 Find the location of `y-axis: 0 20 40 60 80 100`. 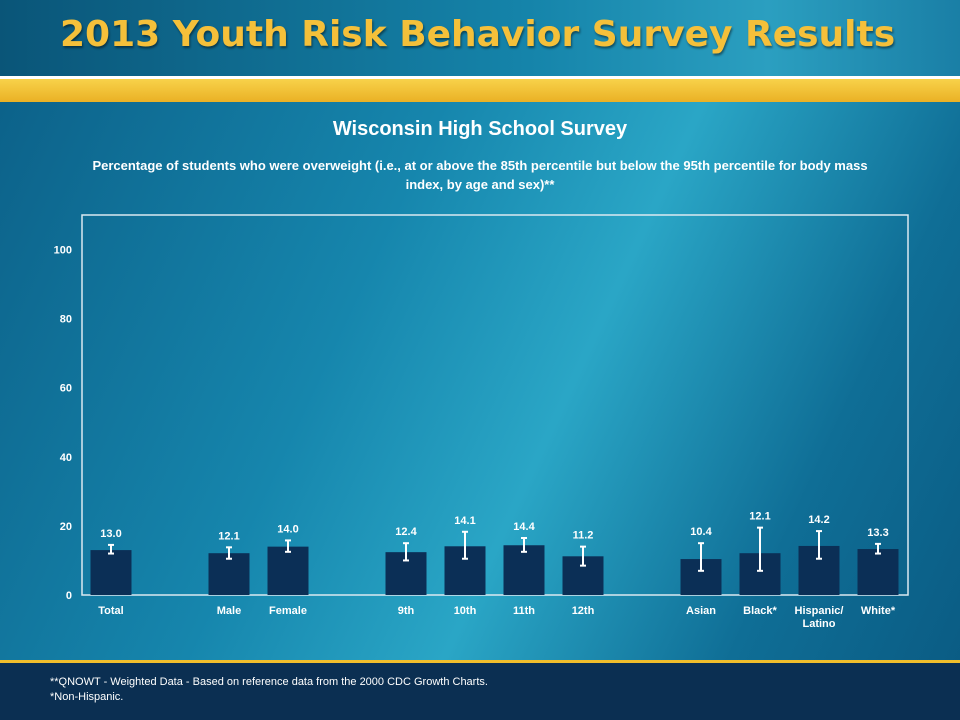

y-axis: 0 20 40 60 80 100 is located at coordinates (63, 423).